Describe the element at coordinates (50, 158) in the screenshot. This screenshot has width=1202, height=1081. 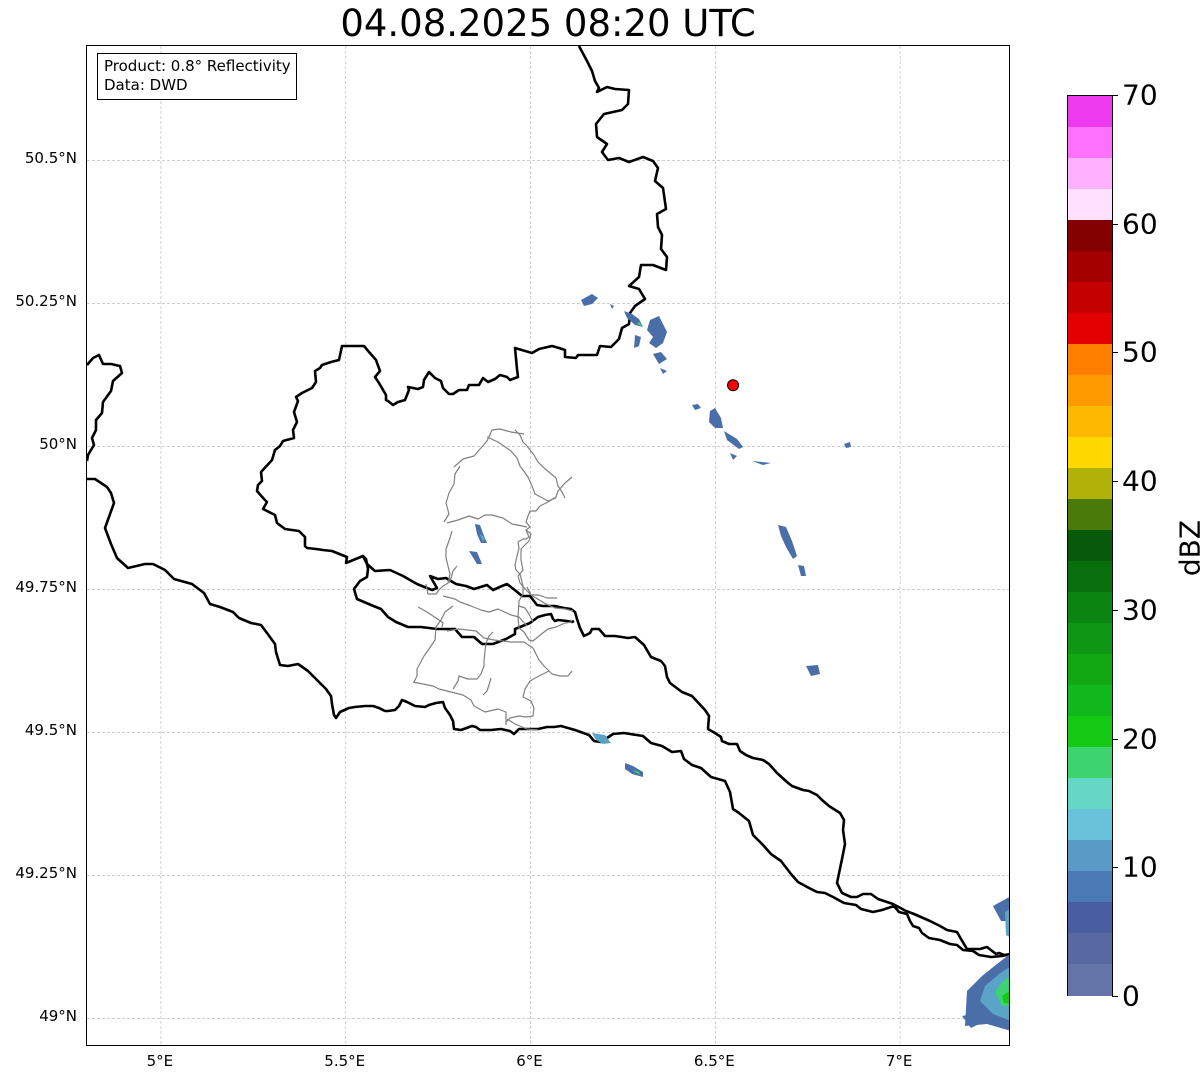
I see `lat-tick-label: 50.5°N` at that location.